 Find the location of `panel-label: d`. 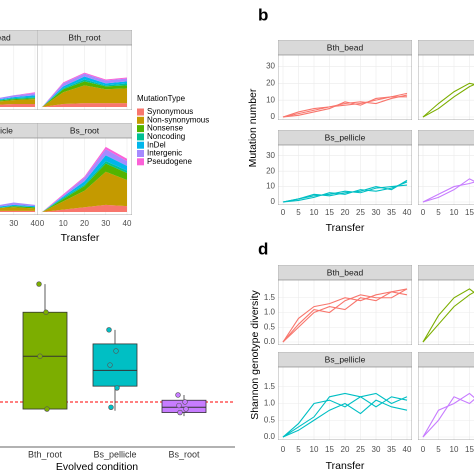

panel-label: d is located at coordinates (263, 248).